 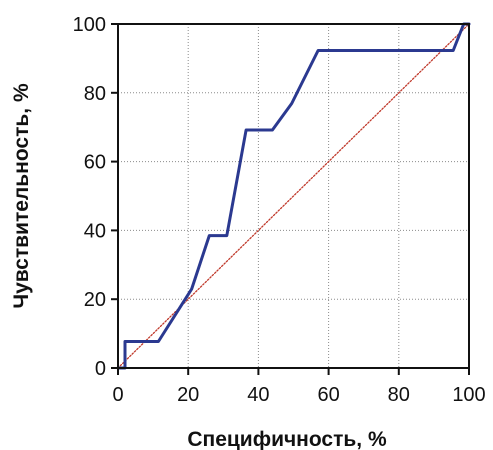 What do you see at coordinates (100, 369) in the screenshot?
I see `y-tick-label: 0` at bounding box center [100, 369].